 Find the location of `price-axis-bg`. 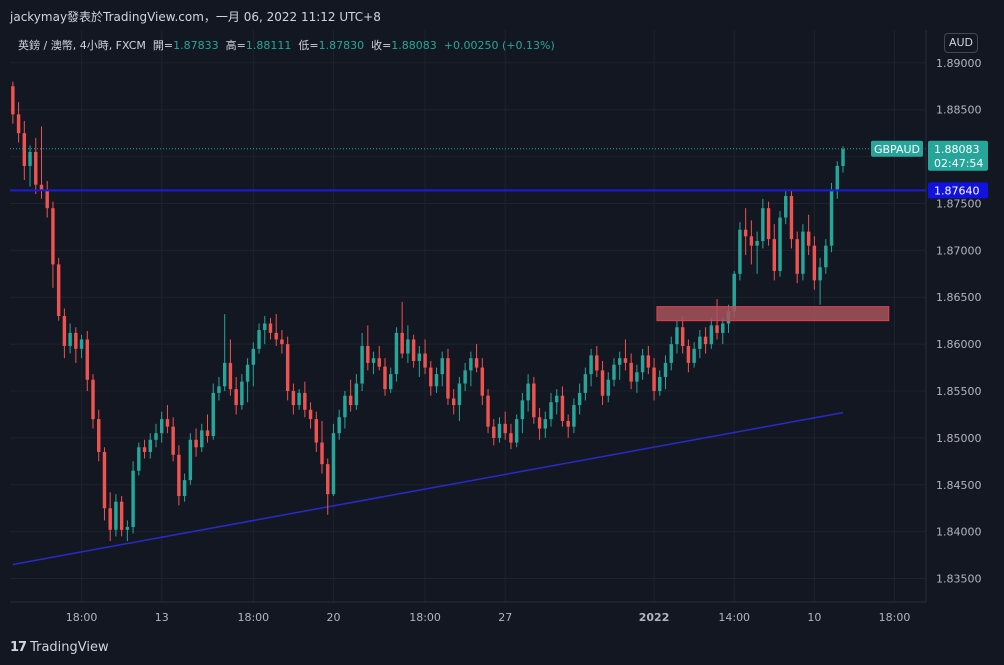

price-axis-bg is located at coordinates (965, 333).